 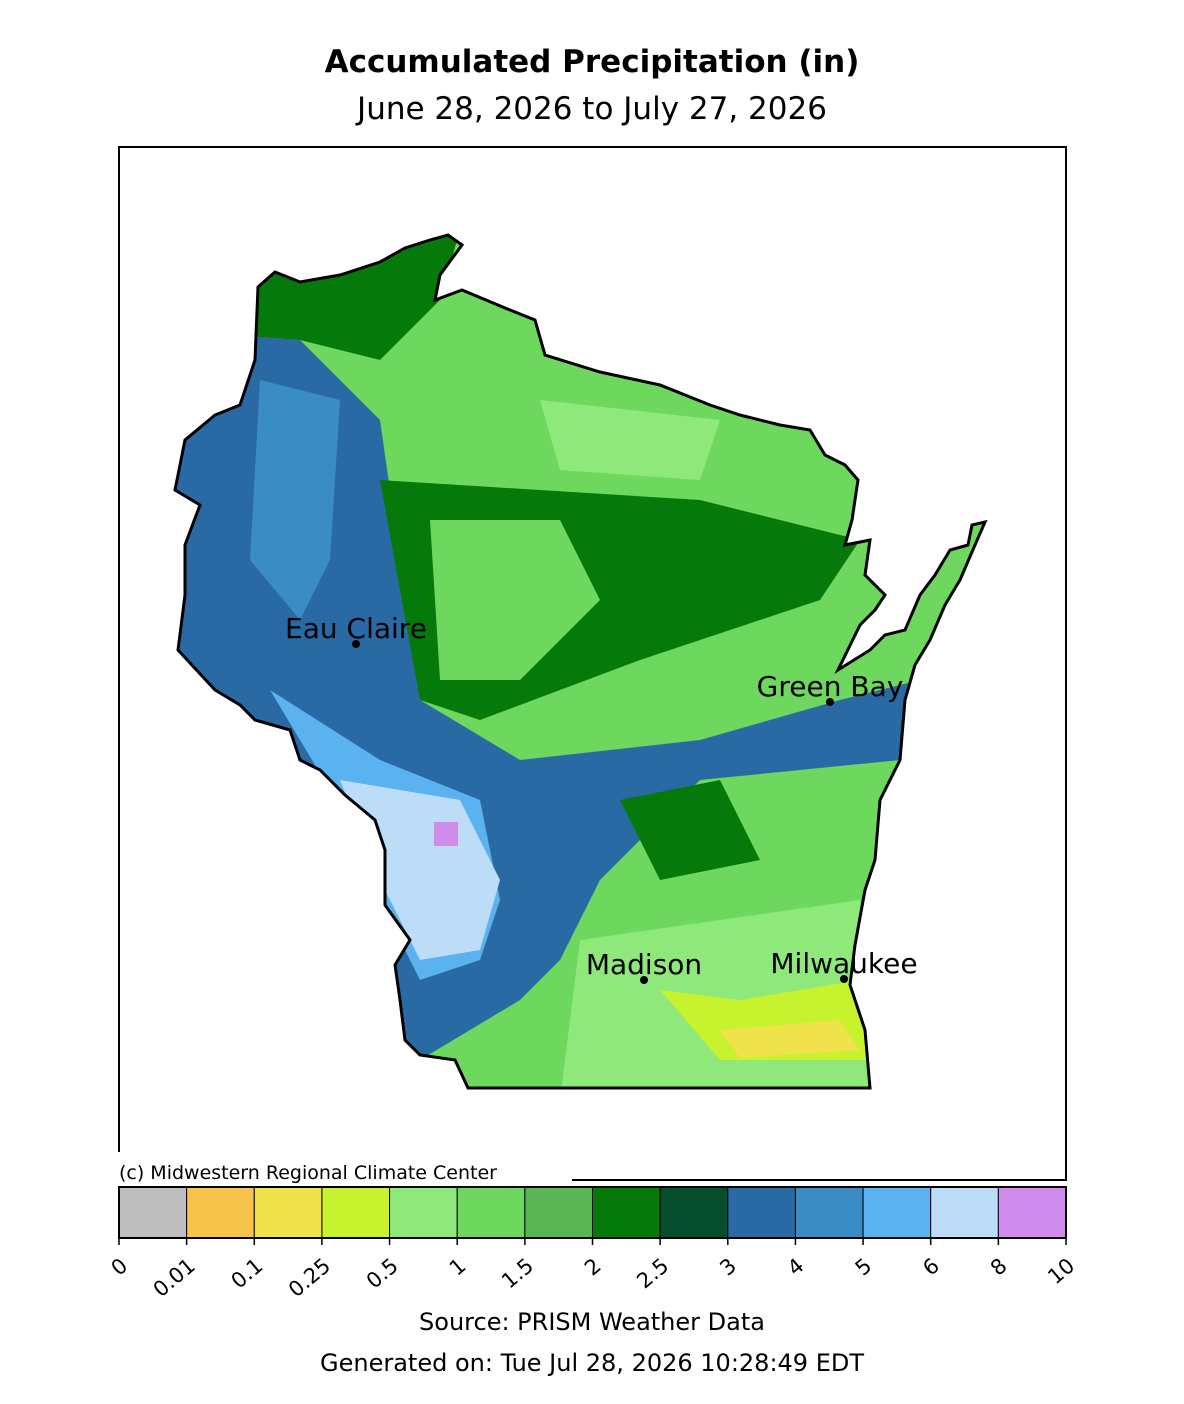 I want to click on colorbar-tick-label: 0.25, so click(x=309, y=1277).